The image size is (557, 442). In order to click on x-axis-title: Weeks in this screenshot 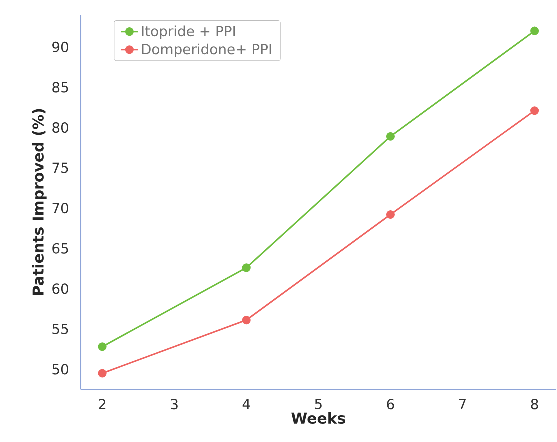, I will do `click(319, 418)`.